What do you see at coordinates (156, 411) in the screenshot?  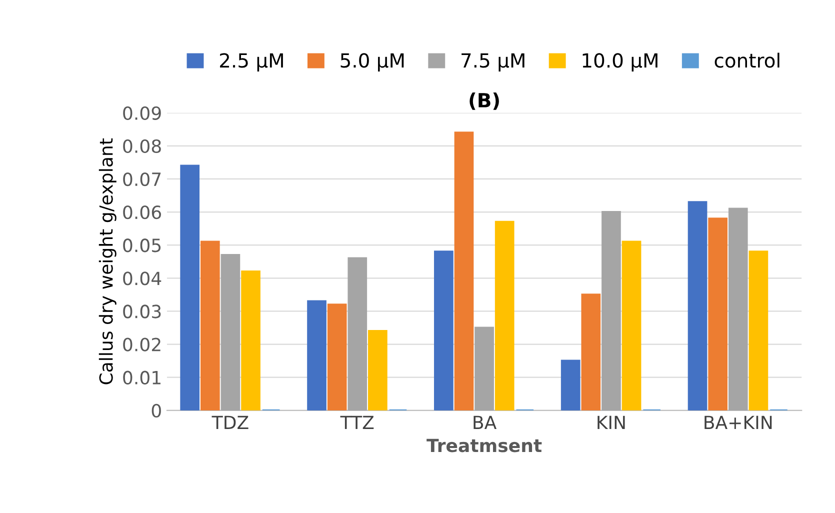 I see `y-tick-label: 0` at bounding box center [156, 411].